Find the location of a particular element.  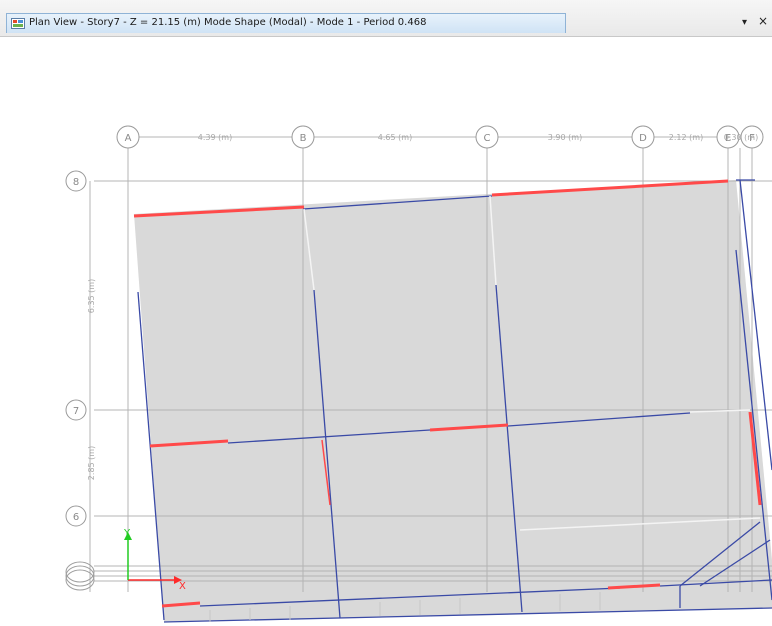

grid-label-f: F is located at coordinates (752, 138).